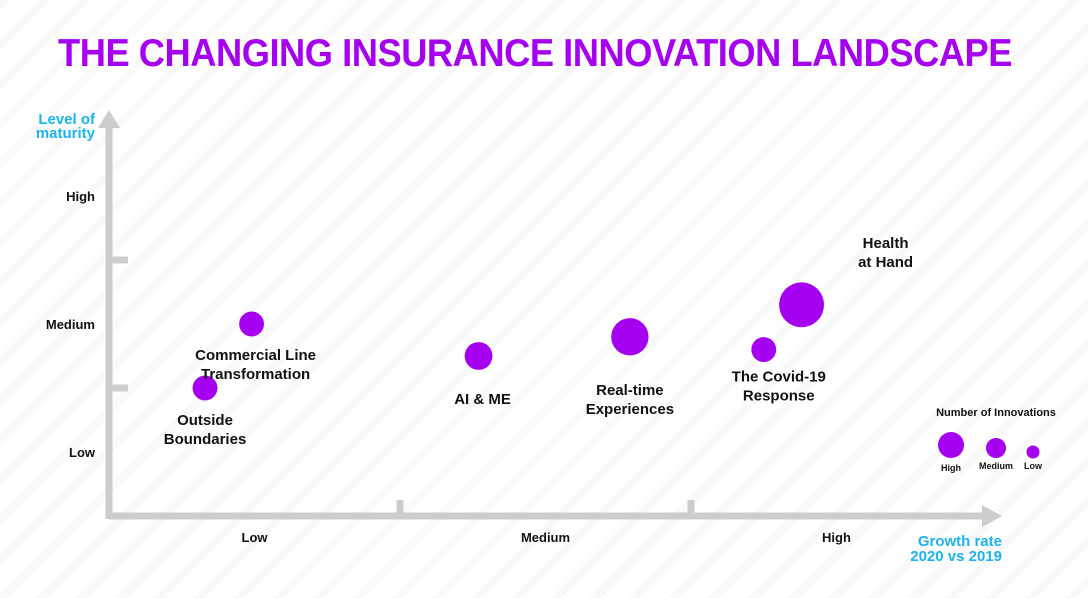 This screenshot has width=1088, height=598. What do you see at coordinates (66, 126) in the screenshot?
I see `y-axis-title: Level of maturity` at bounding box center [66, 126].